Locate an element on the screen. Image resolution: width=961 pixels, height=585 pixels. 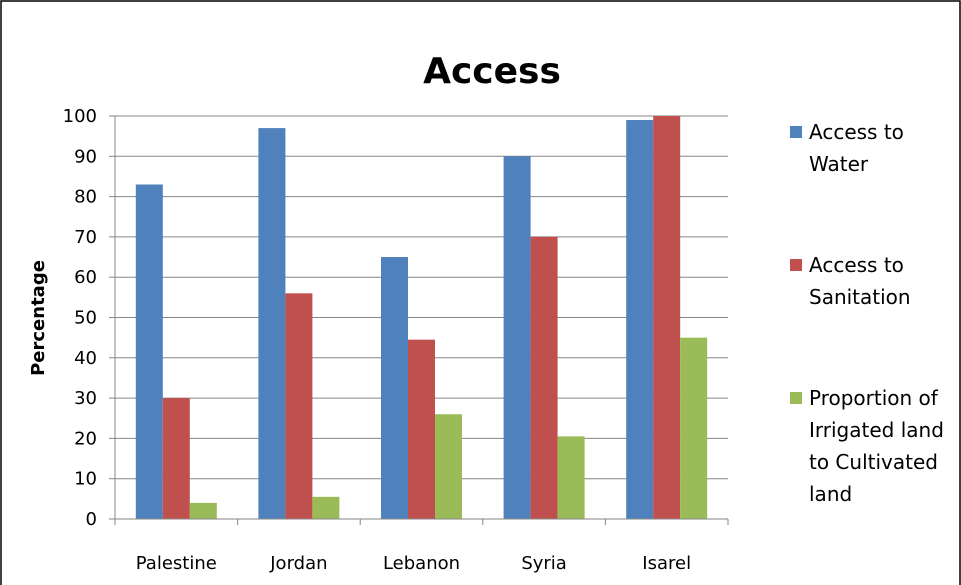
y-tick-label: 40 is located at coordinates (85, 358).